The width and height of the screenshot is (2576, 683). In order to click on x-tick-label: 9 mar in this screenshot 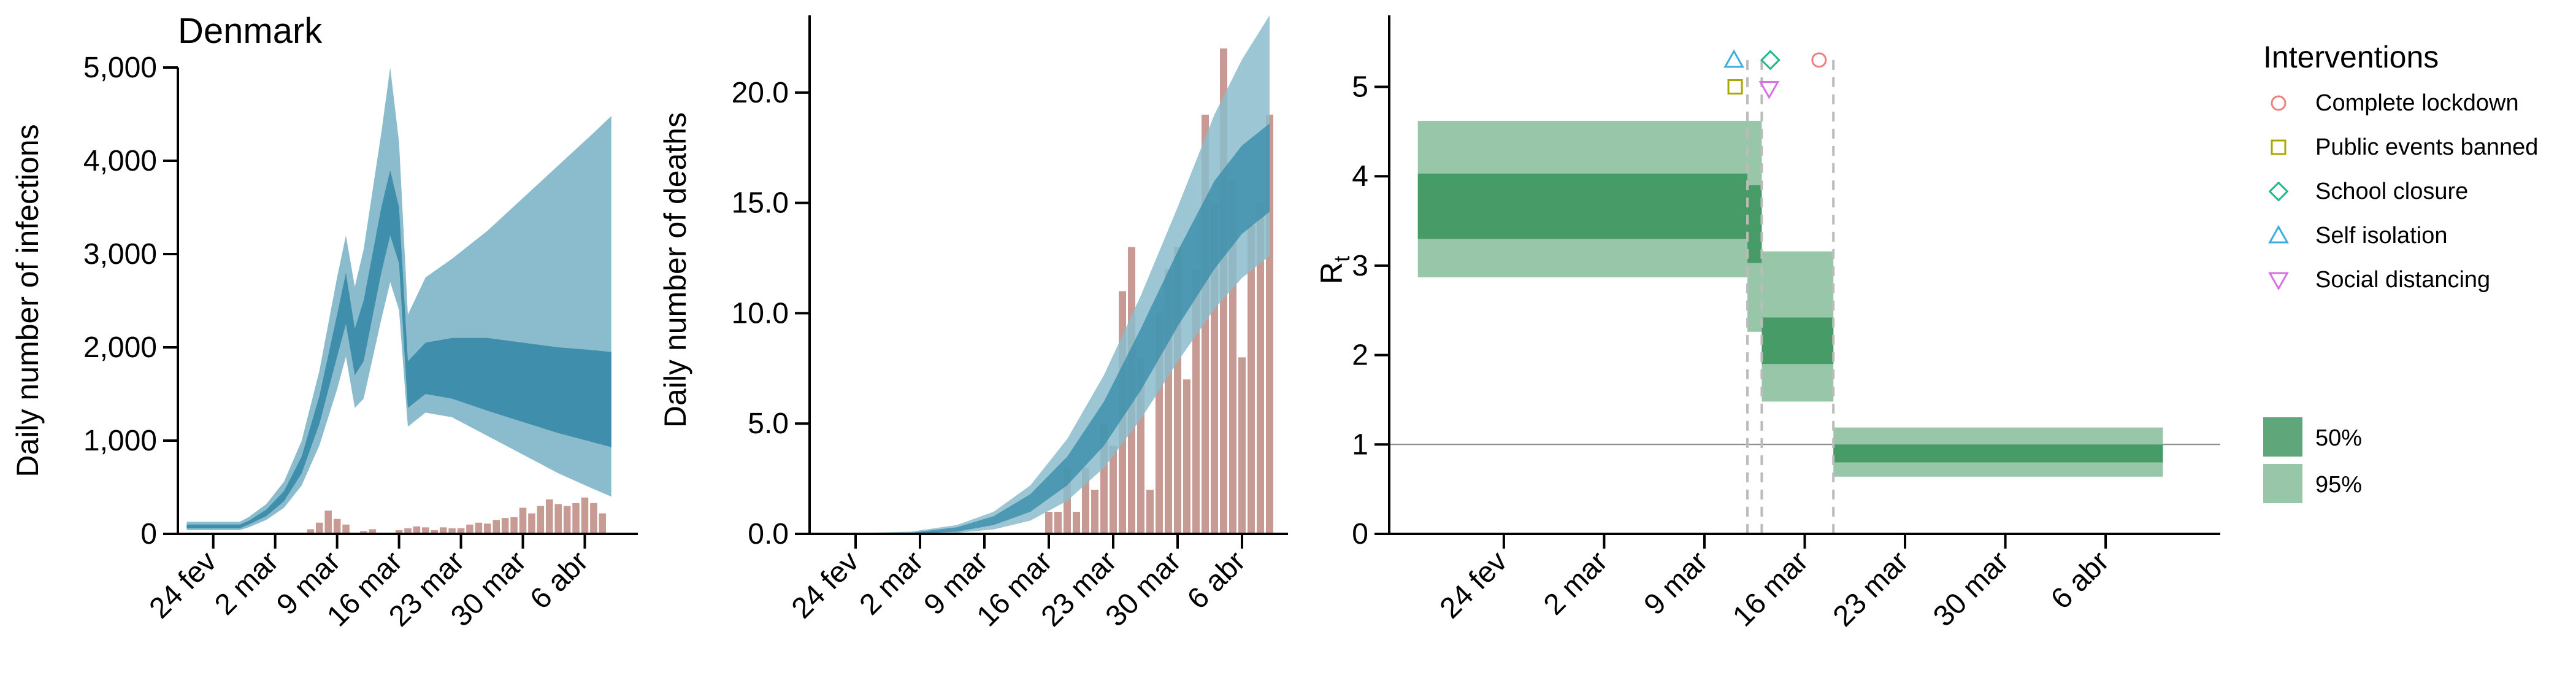, I will do `click(1676, 583)`.